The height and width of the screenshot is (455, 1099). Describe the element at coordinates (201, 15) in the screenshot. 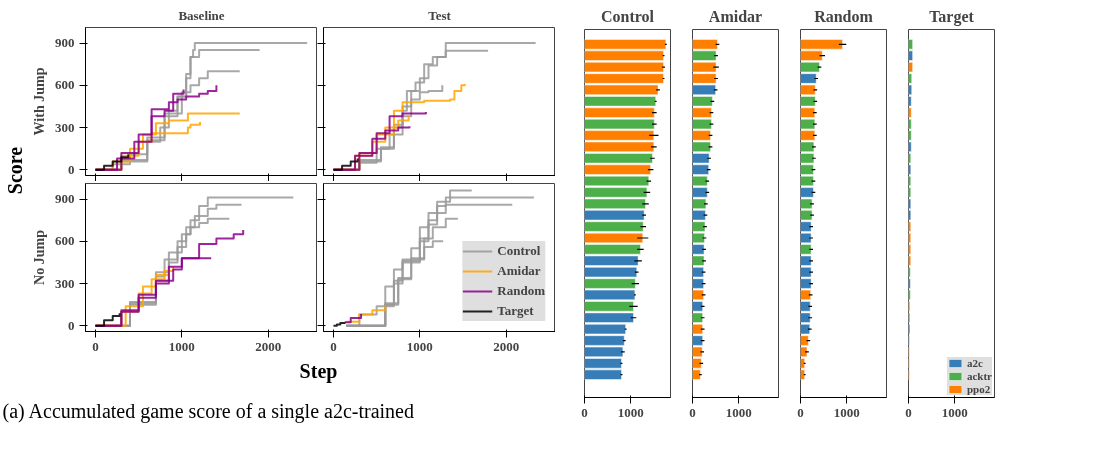

I see `chart-title: Baseline` at that location.